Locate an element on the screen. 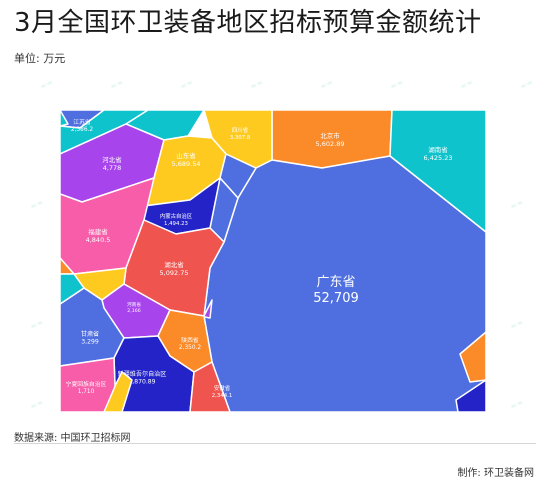  cell-label: 河北省 is located at coordinates (112, 159).